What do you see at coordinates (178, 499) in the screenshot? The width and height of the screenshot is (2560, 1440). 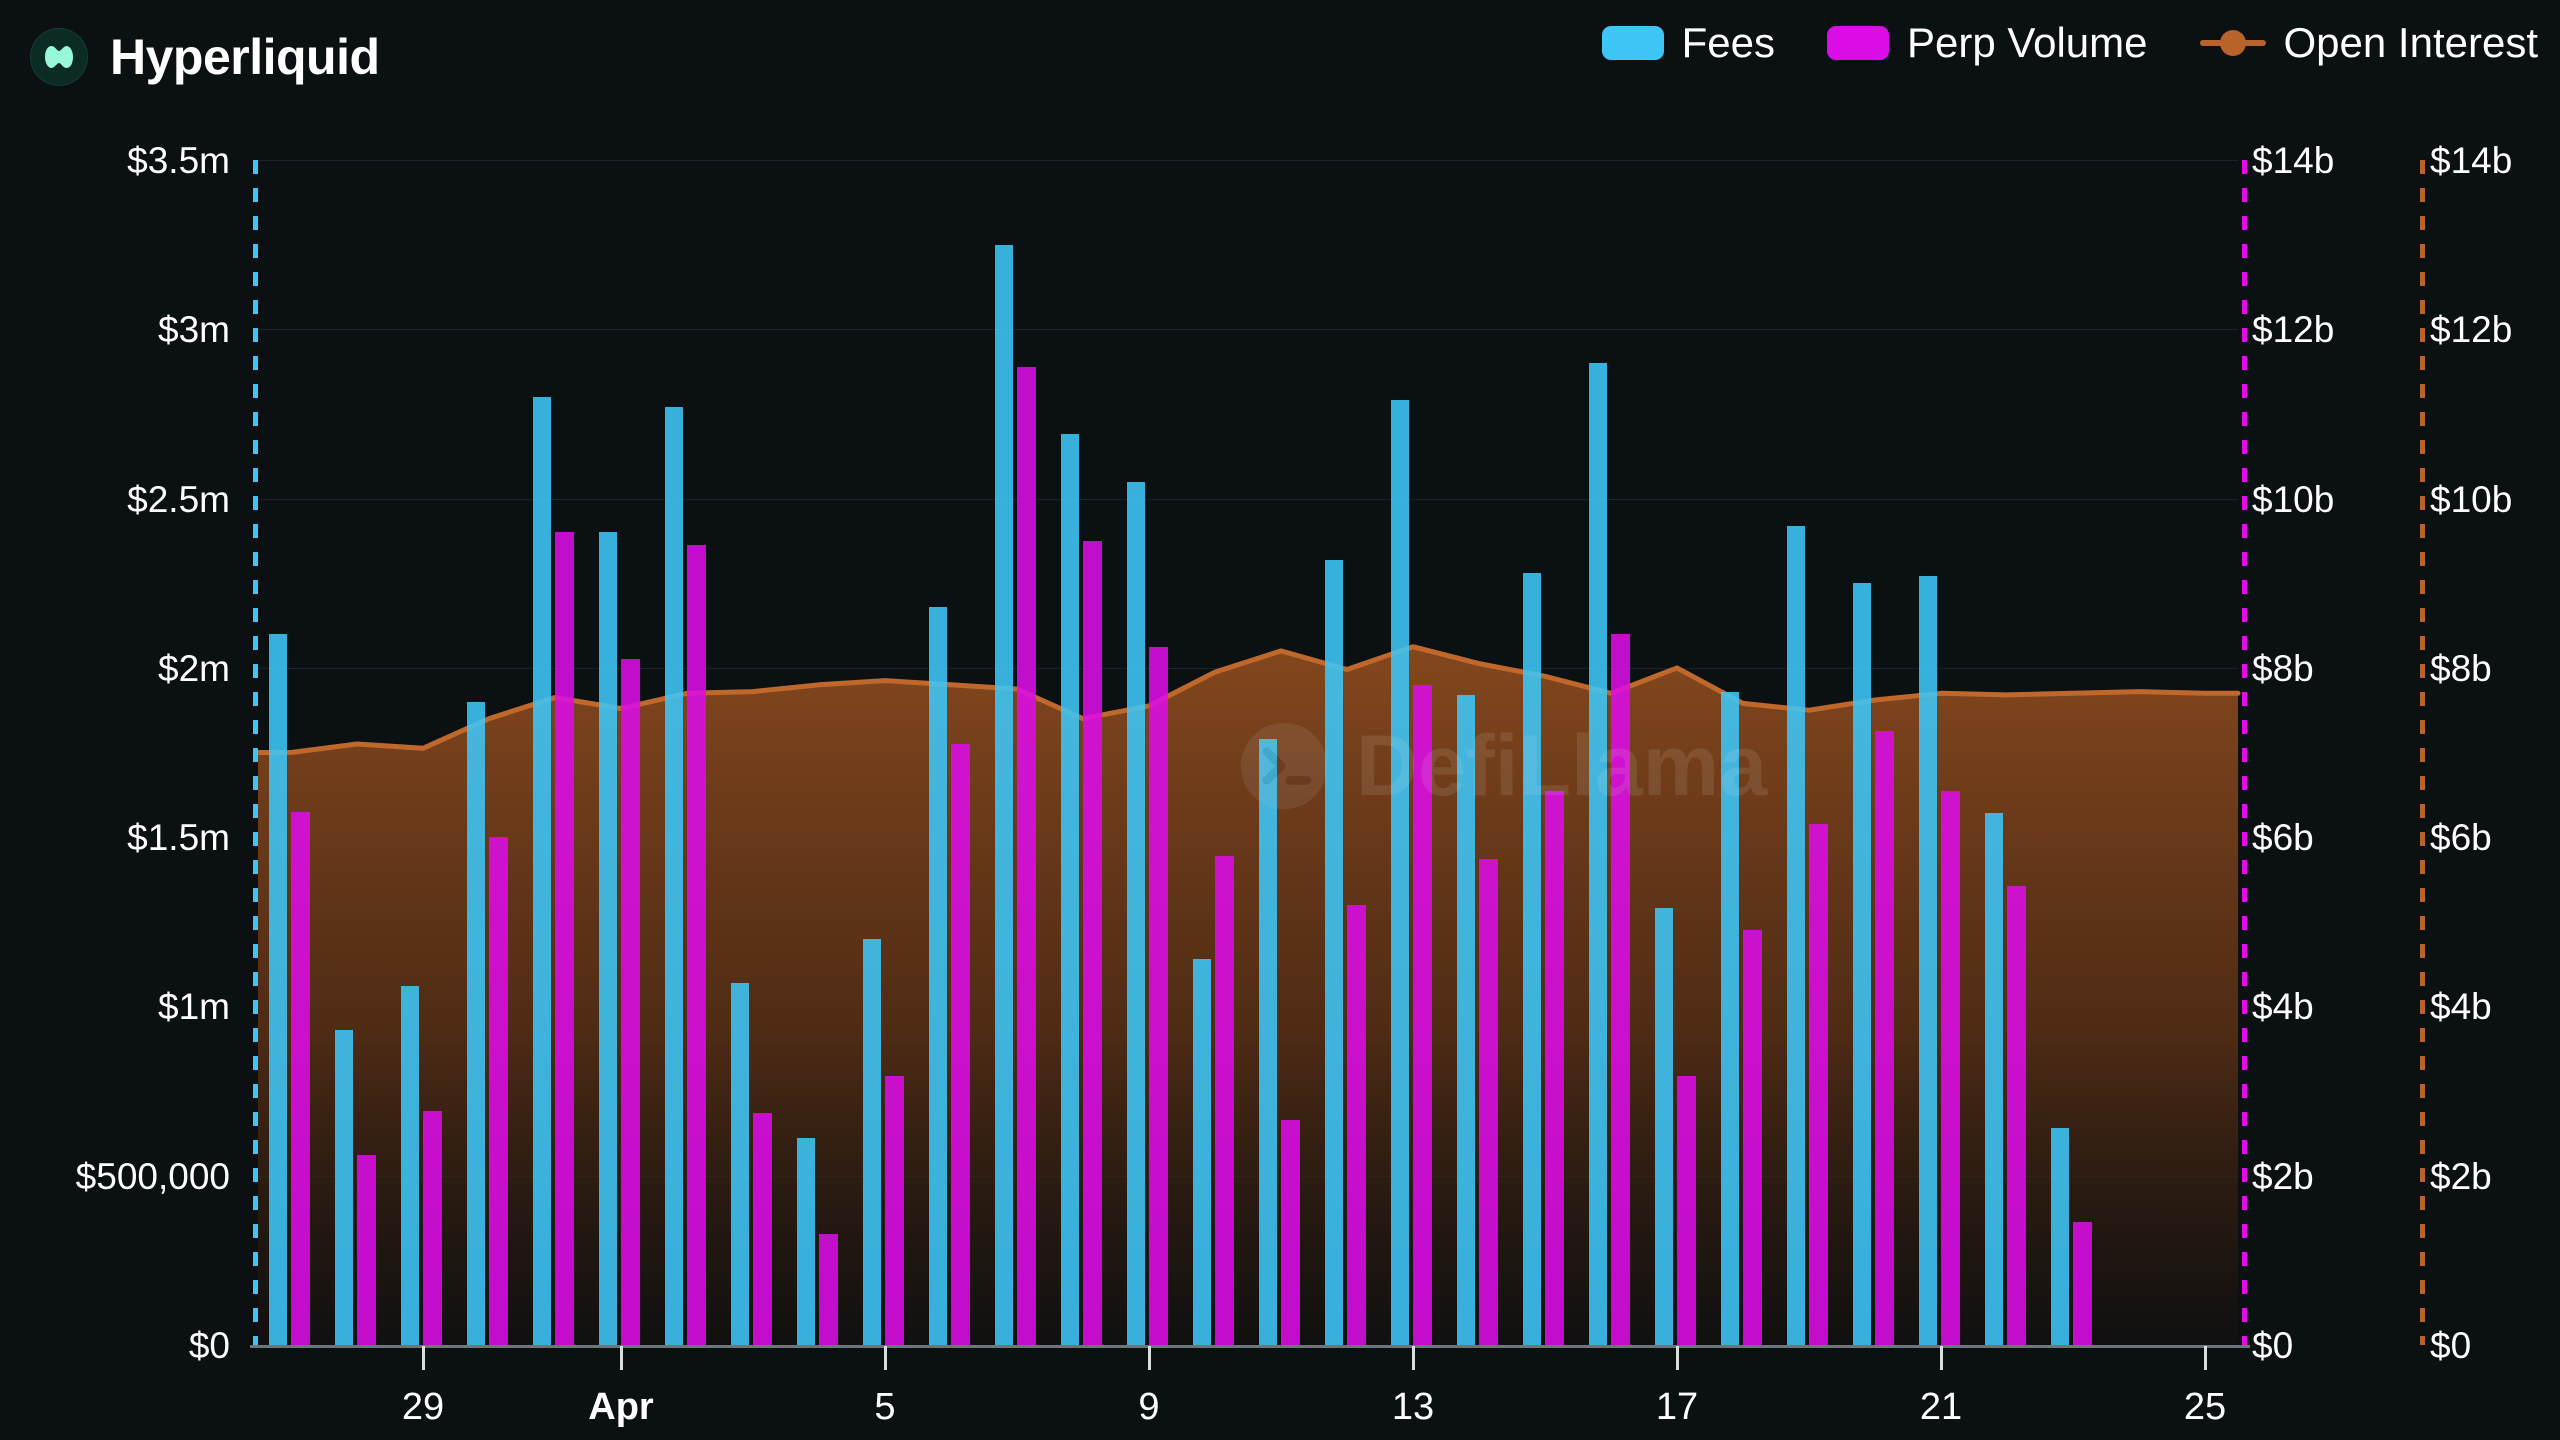 I see `y-tick-label: $2.5m` at bounding box center [178, 499].